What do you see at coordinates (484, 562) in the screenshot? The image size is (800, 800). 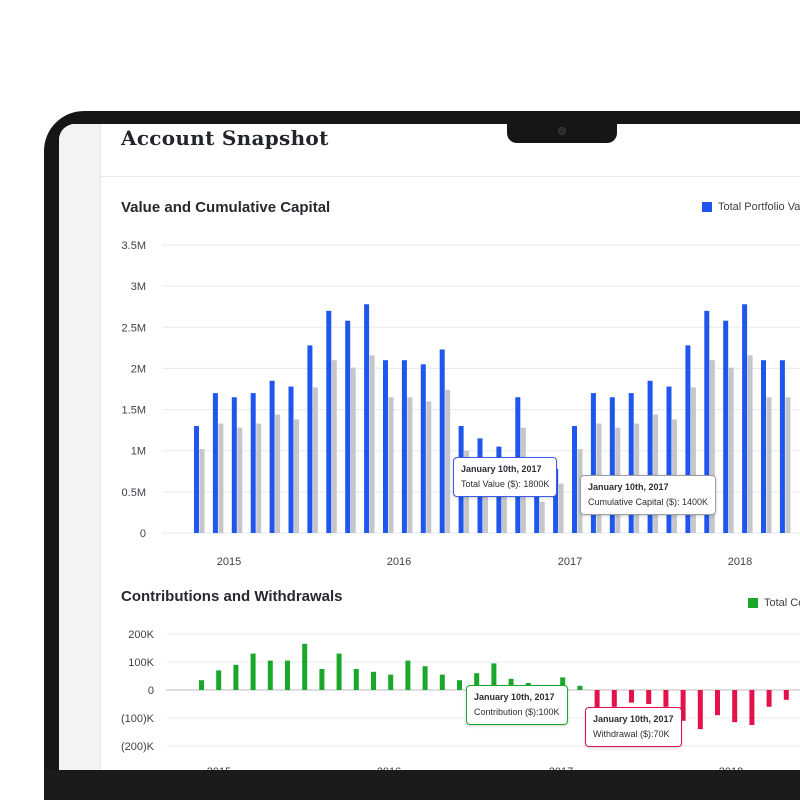 I see `value-chart-x-ticks: 2015 2016 2017 2018` at bounding box center [484, 562].